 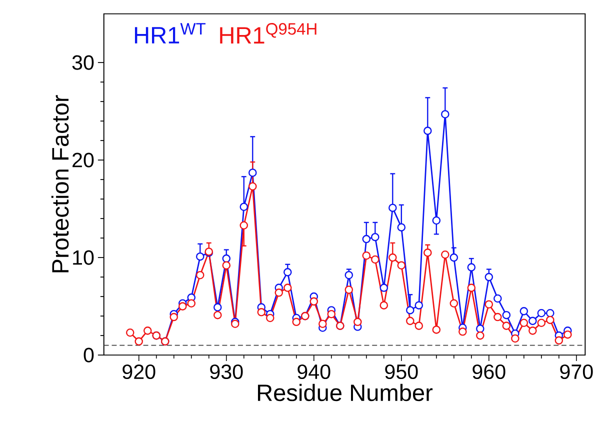 What do you see at coordinates (268, 33) in the screenshot?
I see `text: HR1$^{Q954H}$` at bounding box center [268, 33].